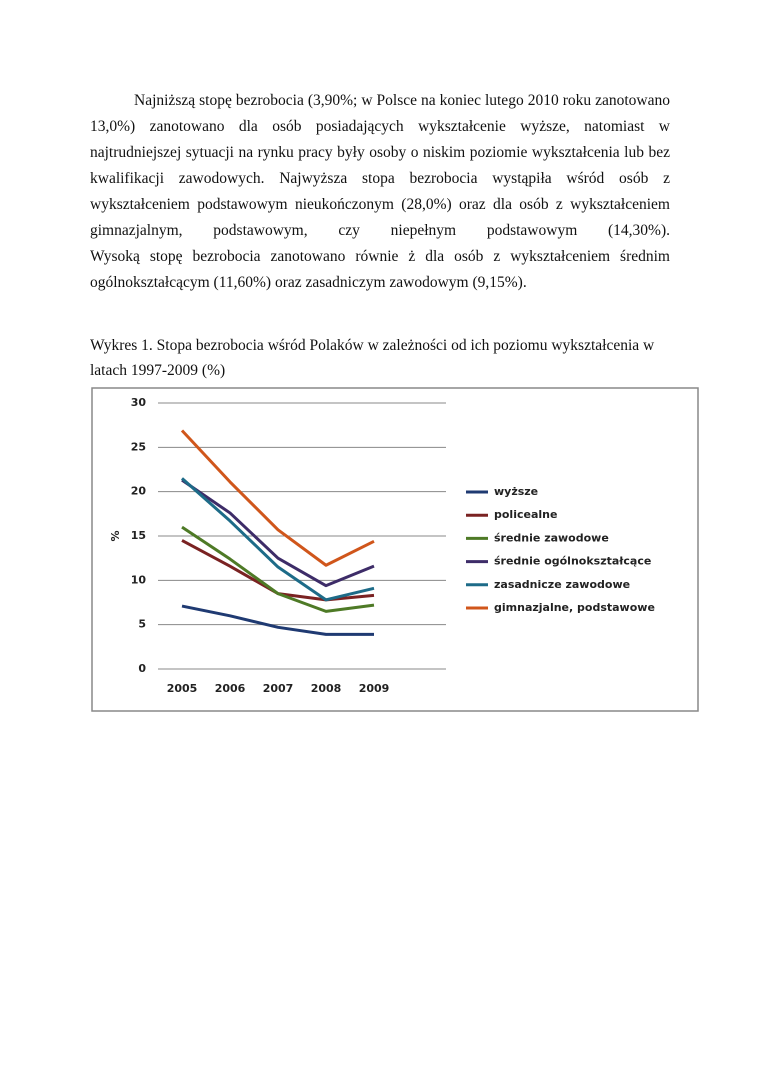 The height and width of the screenshot is (1075, 760). What do you see at coordinates (525, 514) in the screenshot?
I see `legend-label: policealne` at bounding box center [525, 514].